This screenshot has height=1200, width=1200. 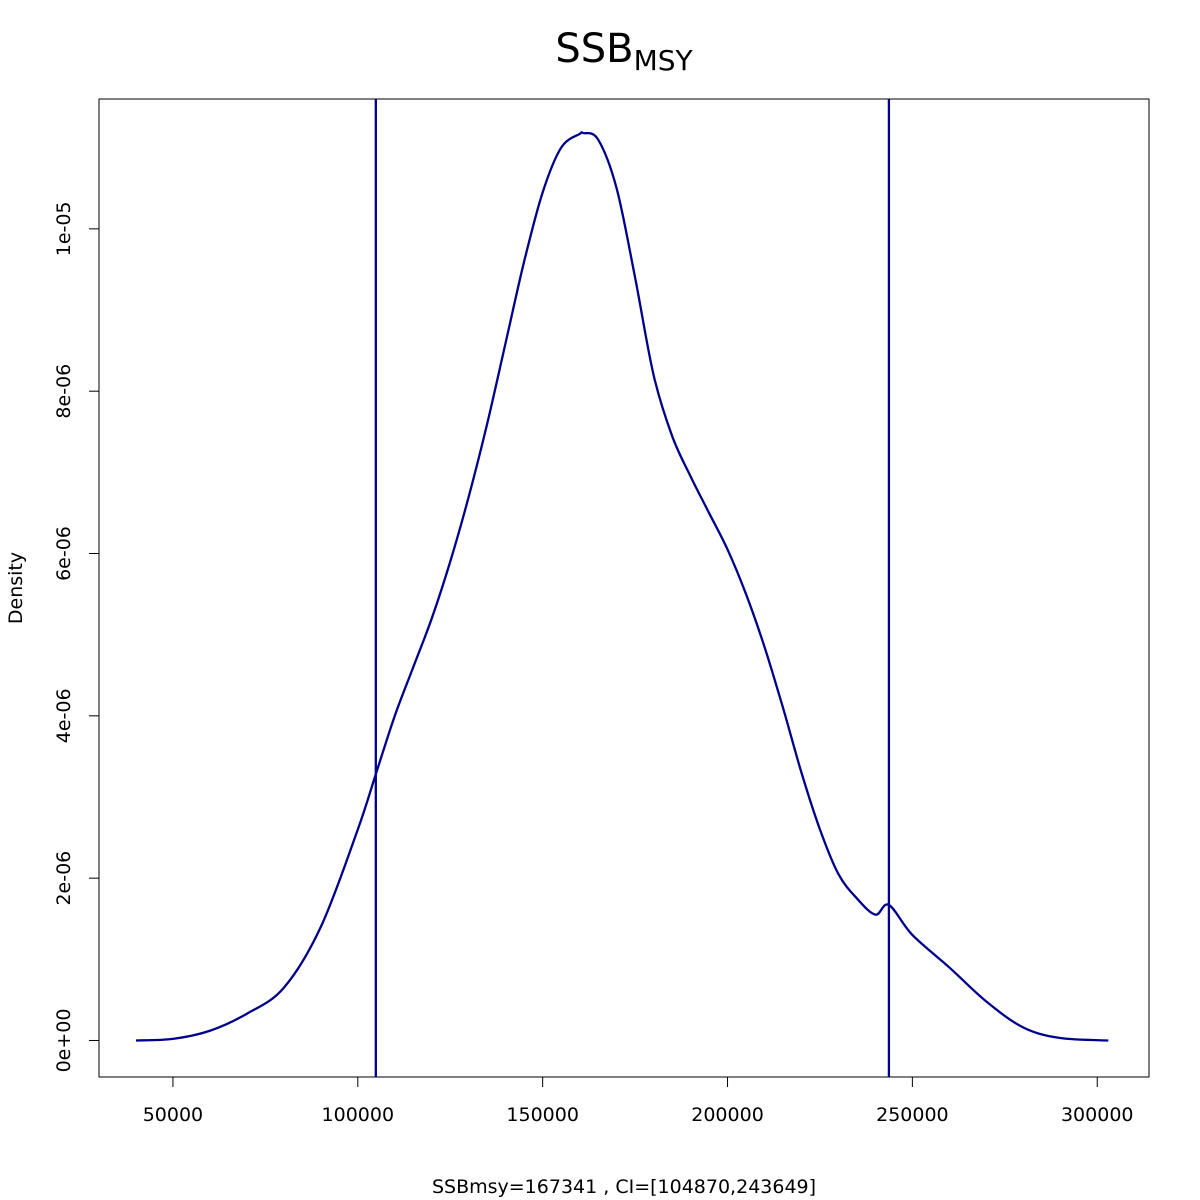 I want to click on y-axis-label: Density, so click(x=16, y=588).